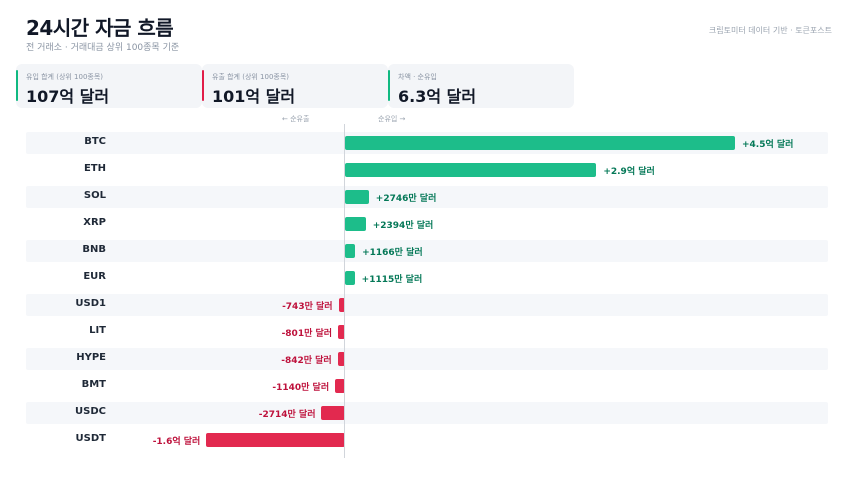  Describe the element at coordinates (768, 145) in the screenshot. I see `value-label: +4.5억 달러` at that location.